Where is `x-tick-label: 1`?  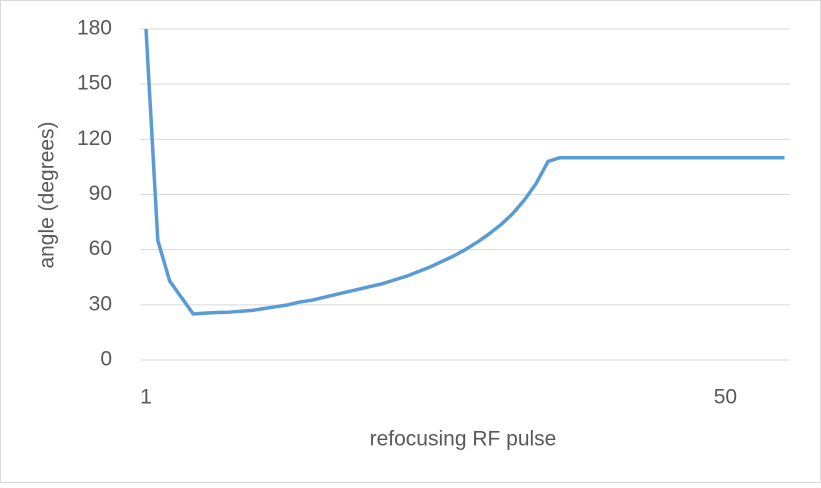
x-tick-label: 1 is located at coordinates (146, 397).